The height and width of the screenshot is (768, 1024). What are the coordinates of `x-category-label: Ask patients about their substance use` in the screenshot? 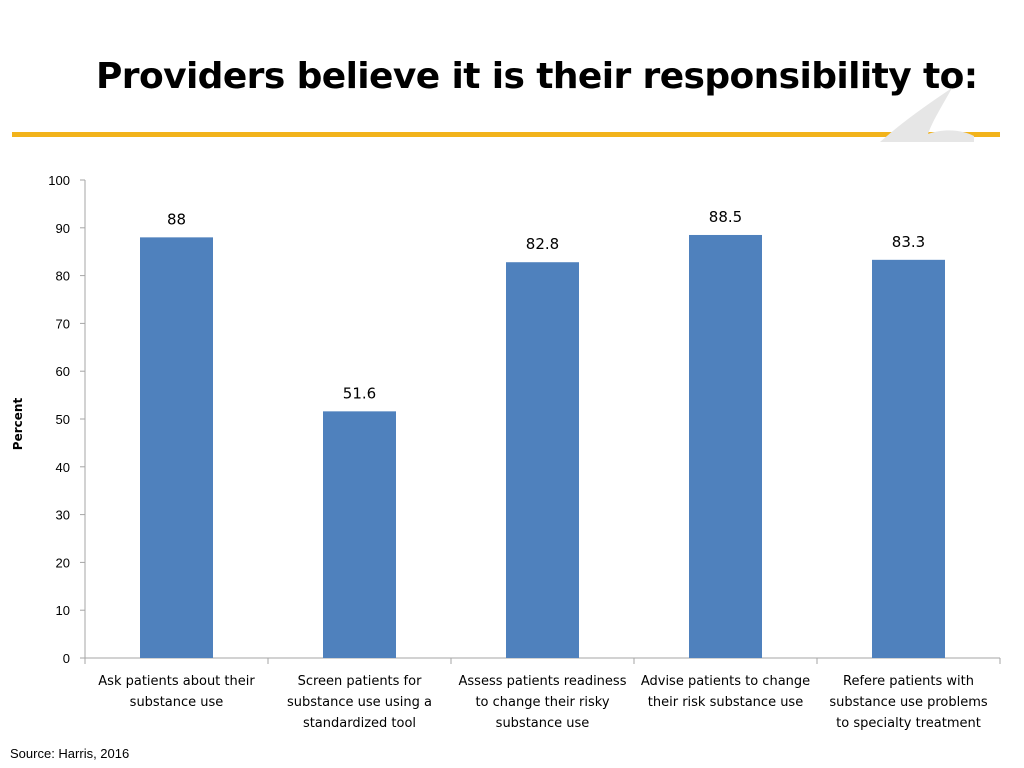 It's located at (176, 692).